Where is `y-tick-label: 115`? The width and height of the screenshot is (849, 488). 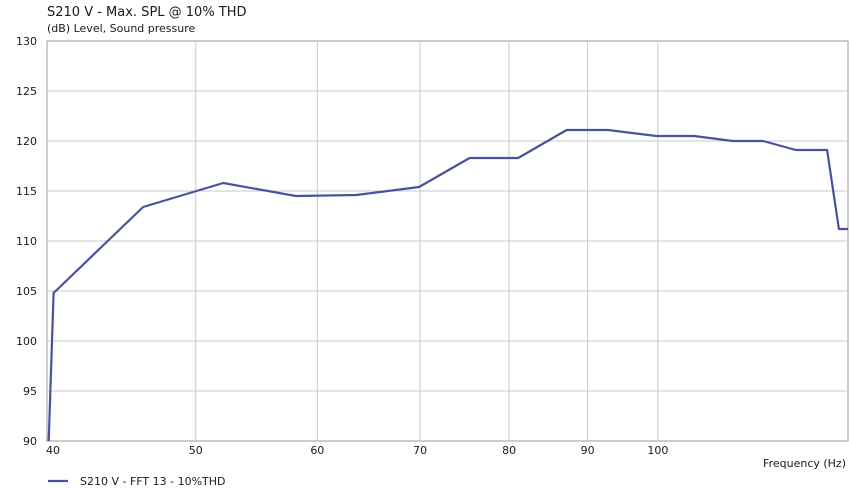 y-tick-label: 115 is located at coordinates (26, 191).